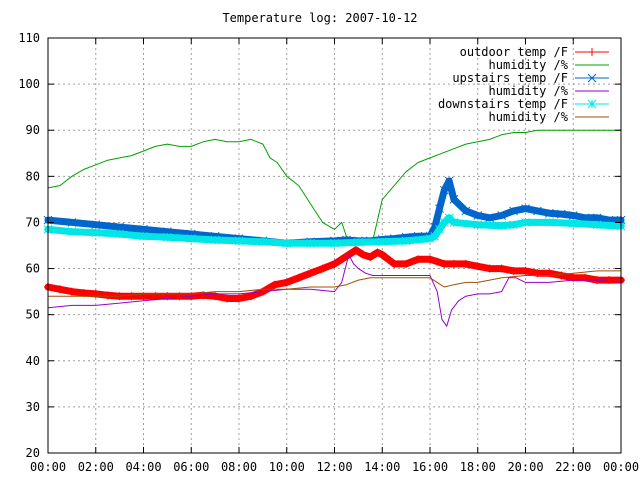 The width and height of the screenshot is (640, 480). I want to click on x-tick-label: 12:00, so click(334, 467).